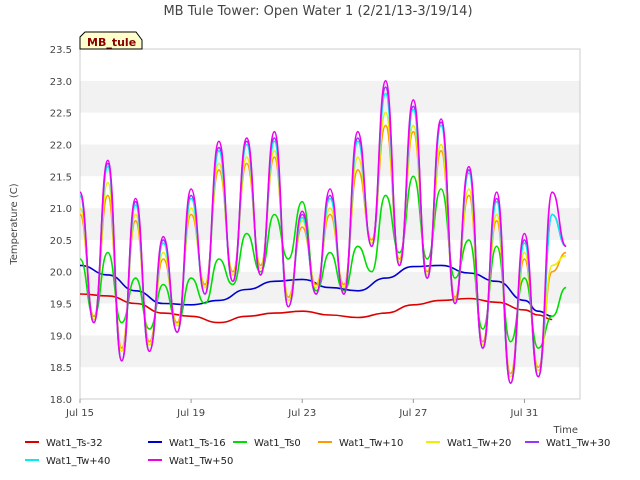 The height and width of the screenshot is (480, 640). What do you see at coordinates (74, 443) in the screenshot?
I see `legend-label: Wat1_Ts-32` at bounding box center [74, 443].